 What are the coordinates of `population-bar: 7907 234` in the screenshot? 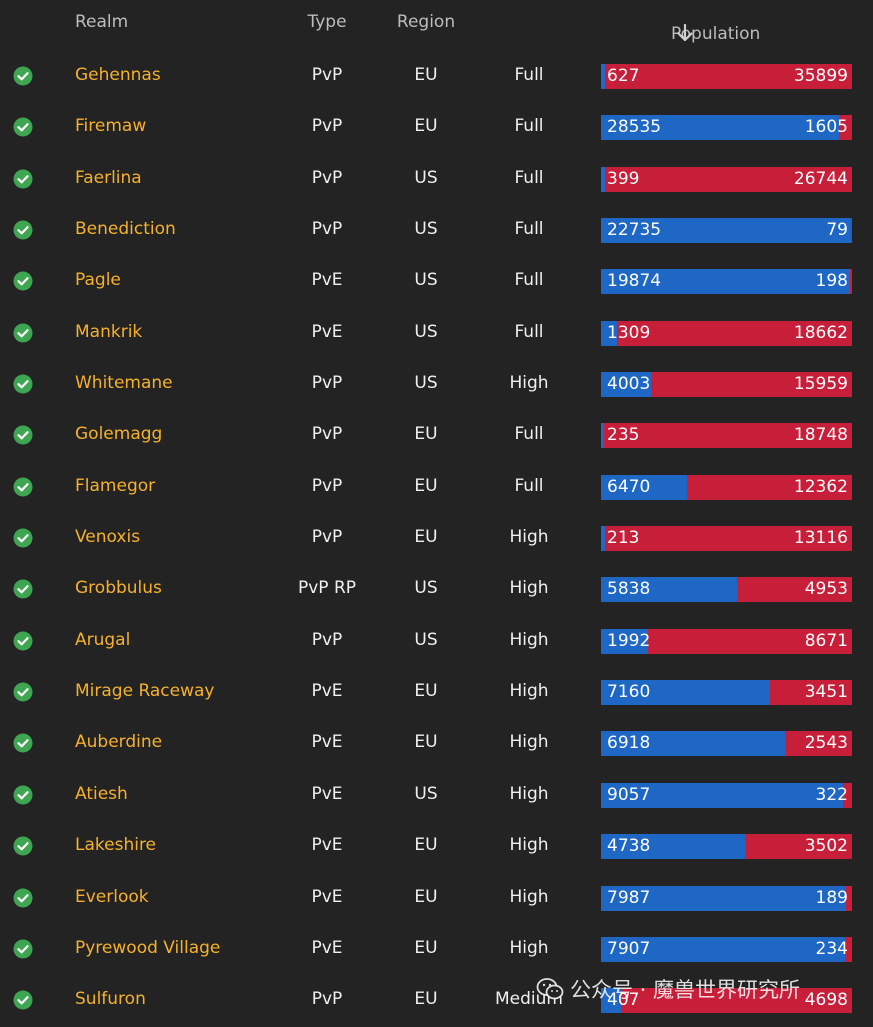 It's located at (726, 949).